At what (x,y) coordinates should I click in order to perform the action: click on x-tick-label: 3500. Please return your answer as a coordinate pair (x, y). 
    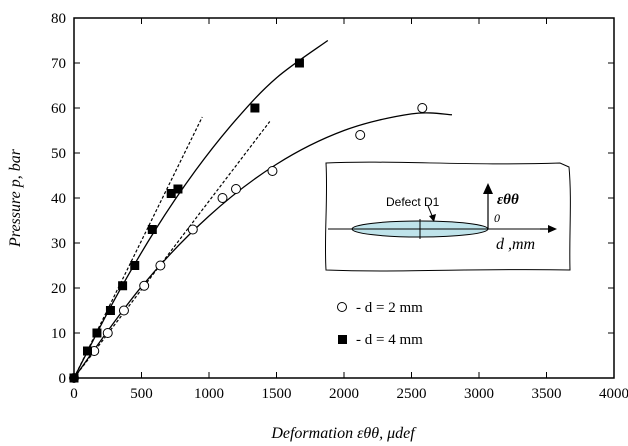
    Looking at the image, I should click on (547, 394).